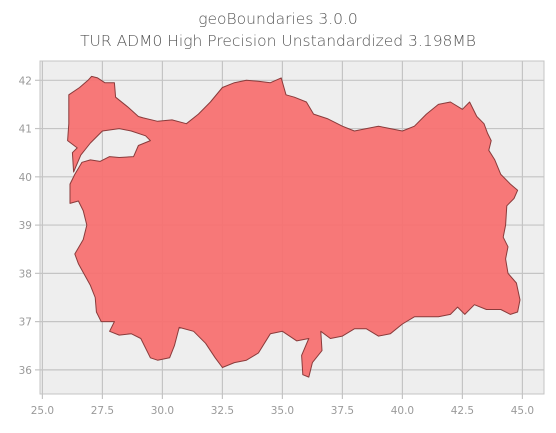 The image size is (556, 433). What do you see at coordinates (222, 411) in the screenshot?
I see `x-tick-label: 32.5` at bounding box center [222, 411].